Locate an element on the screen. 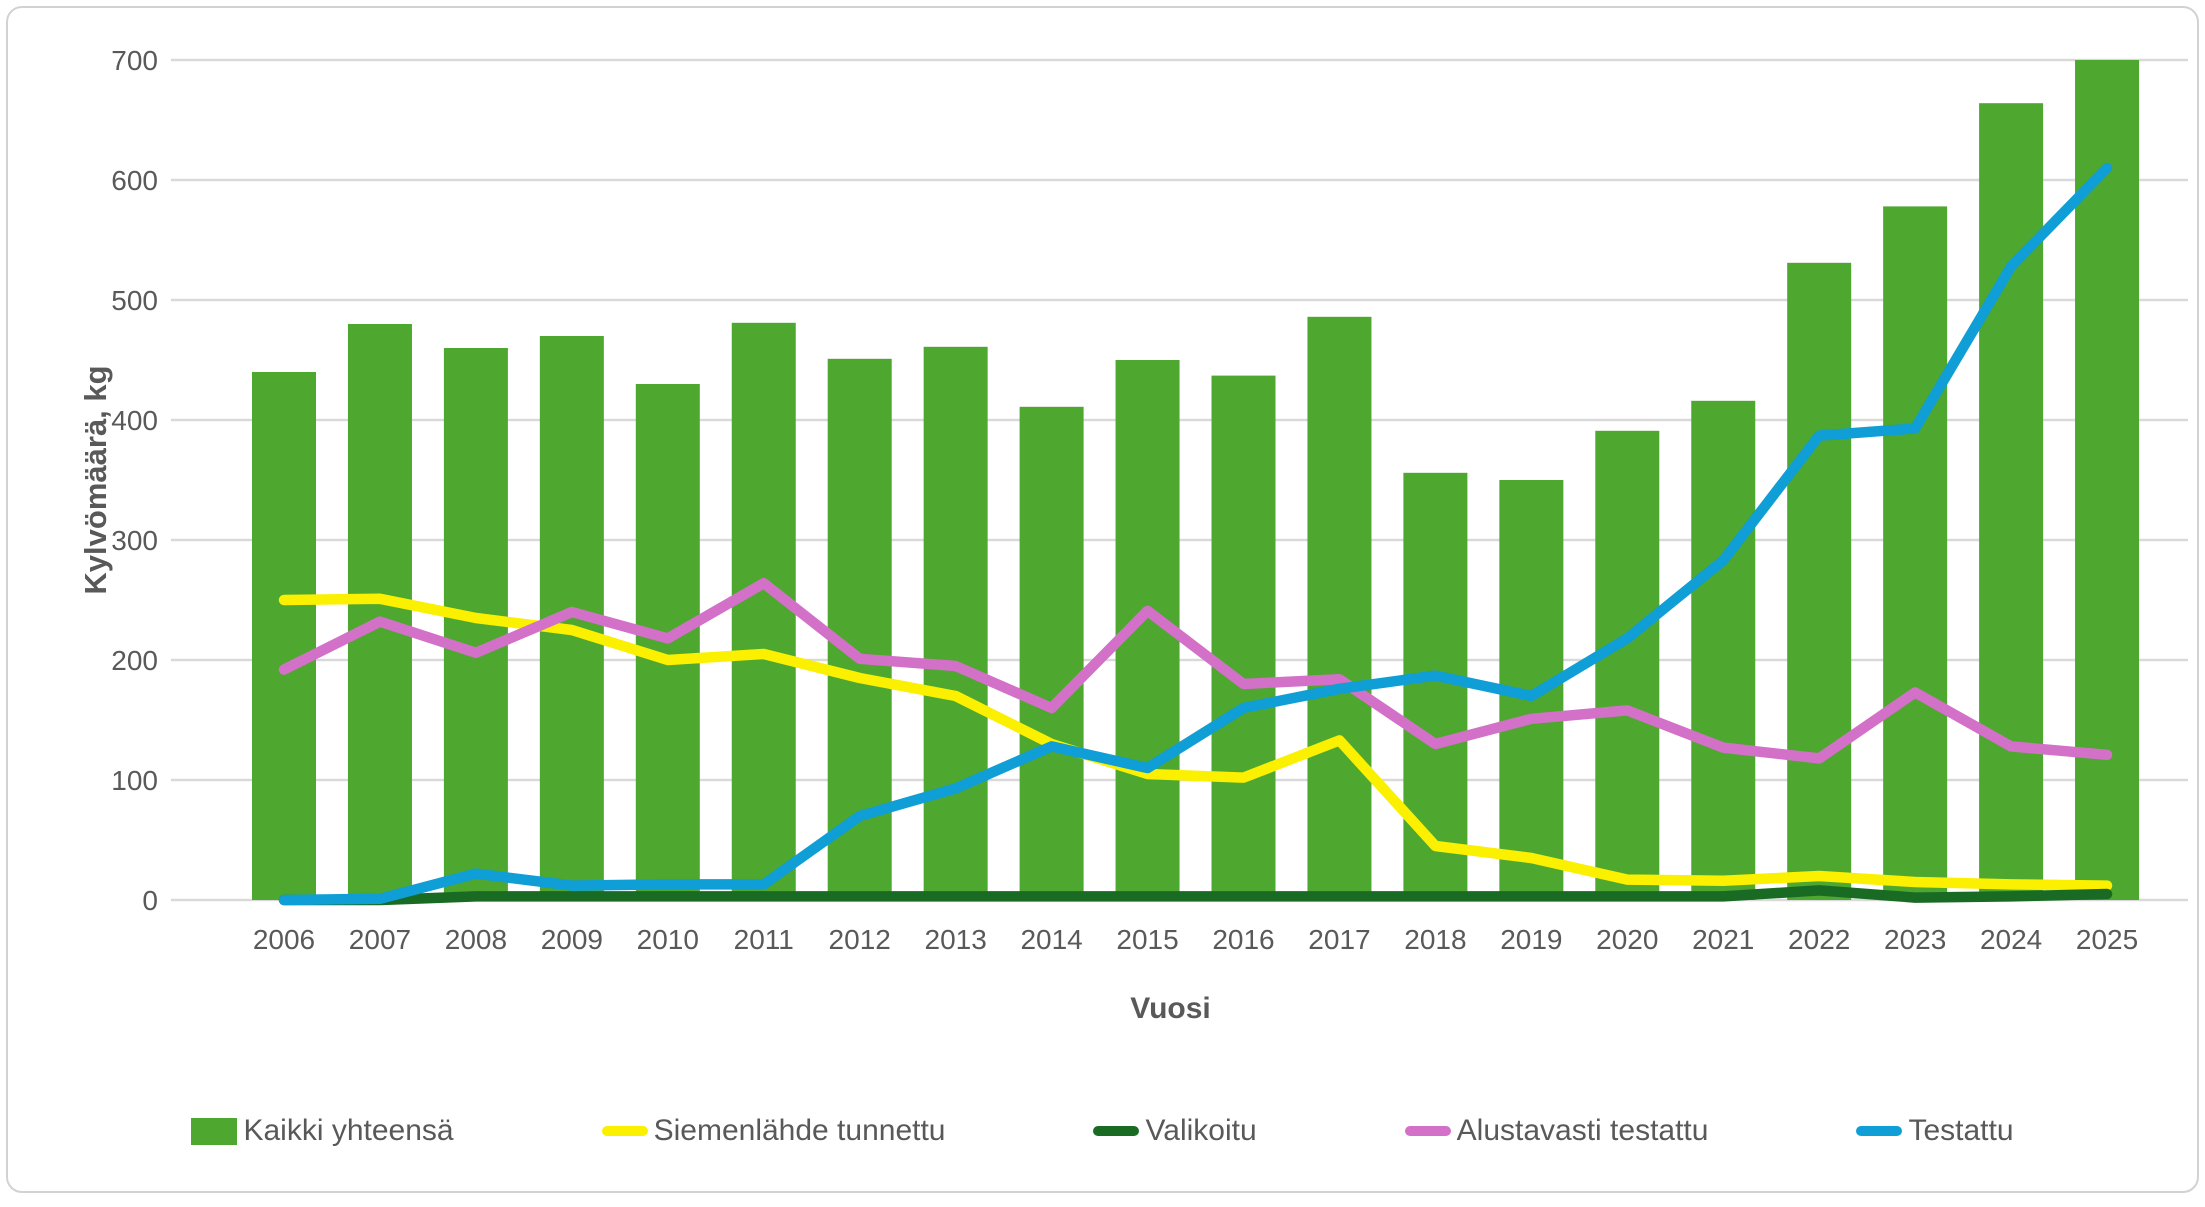 This screenshot has width=2205, height=1207. legend-label-alustavasti-testattu: Alustavasti testattu is located at coordinates (1582, 1130).